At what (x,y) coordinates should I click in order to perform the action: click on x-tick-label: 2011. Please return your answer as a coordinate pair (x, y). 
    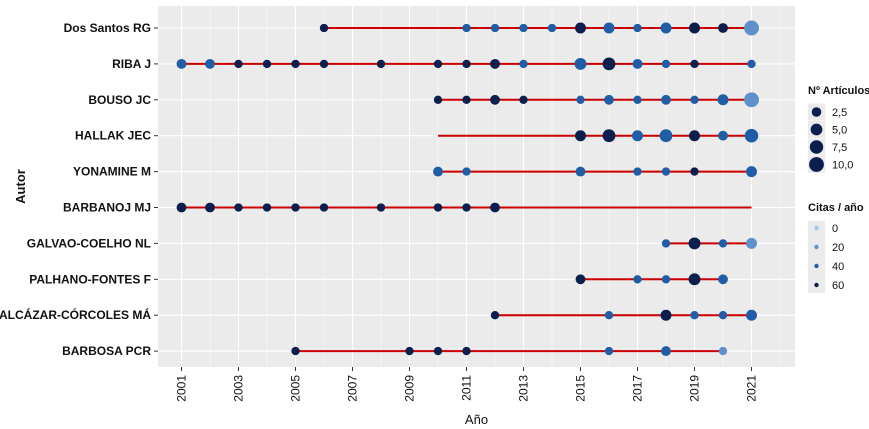
    Looking at the image, I should click on (467, 388).